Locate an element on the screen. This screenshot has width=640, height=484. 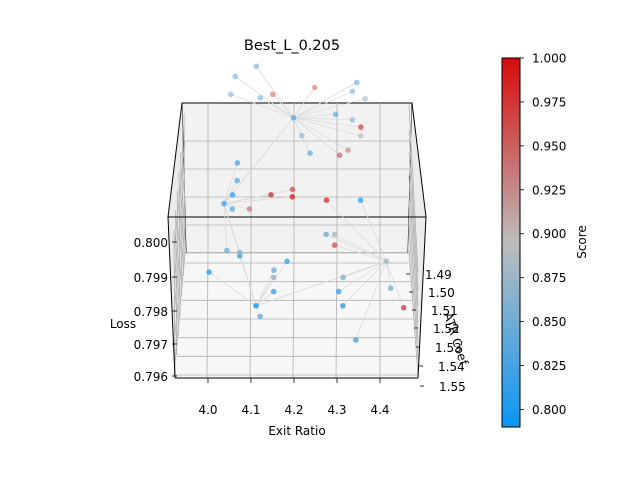
y-axis-line is located at coordinates (422, 297).